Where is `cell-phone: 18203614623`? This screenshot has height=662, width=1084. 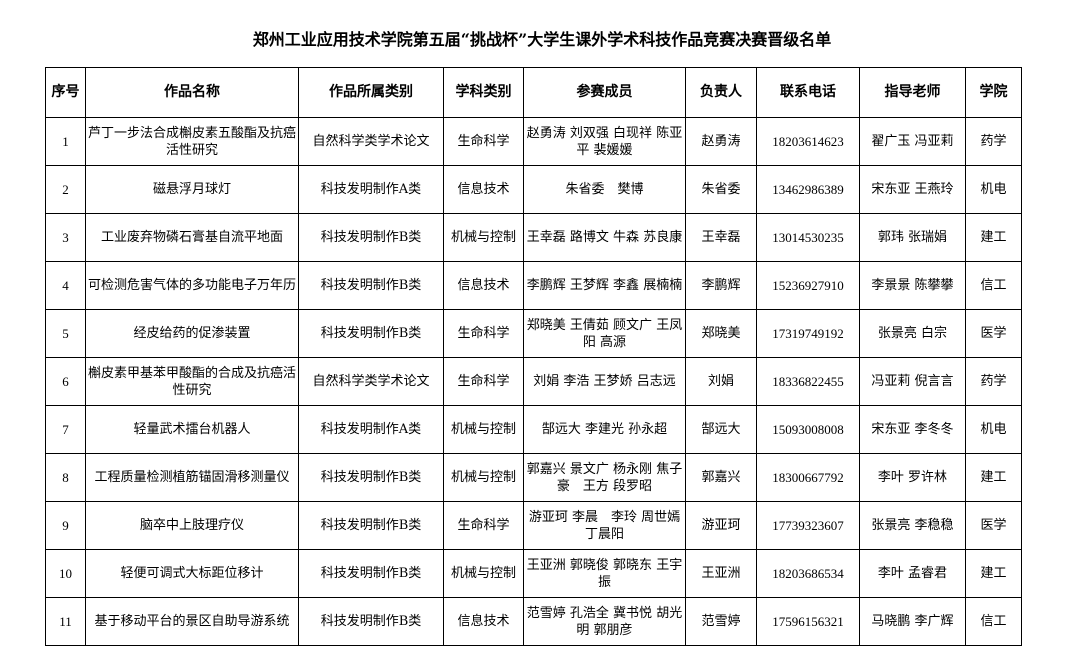 cell-phone: 18203614623 is located at coordinates (808, 141).